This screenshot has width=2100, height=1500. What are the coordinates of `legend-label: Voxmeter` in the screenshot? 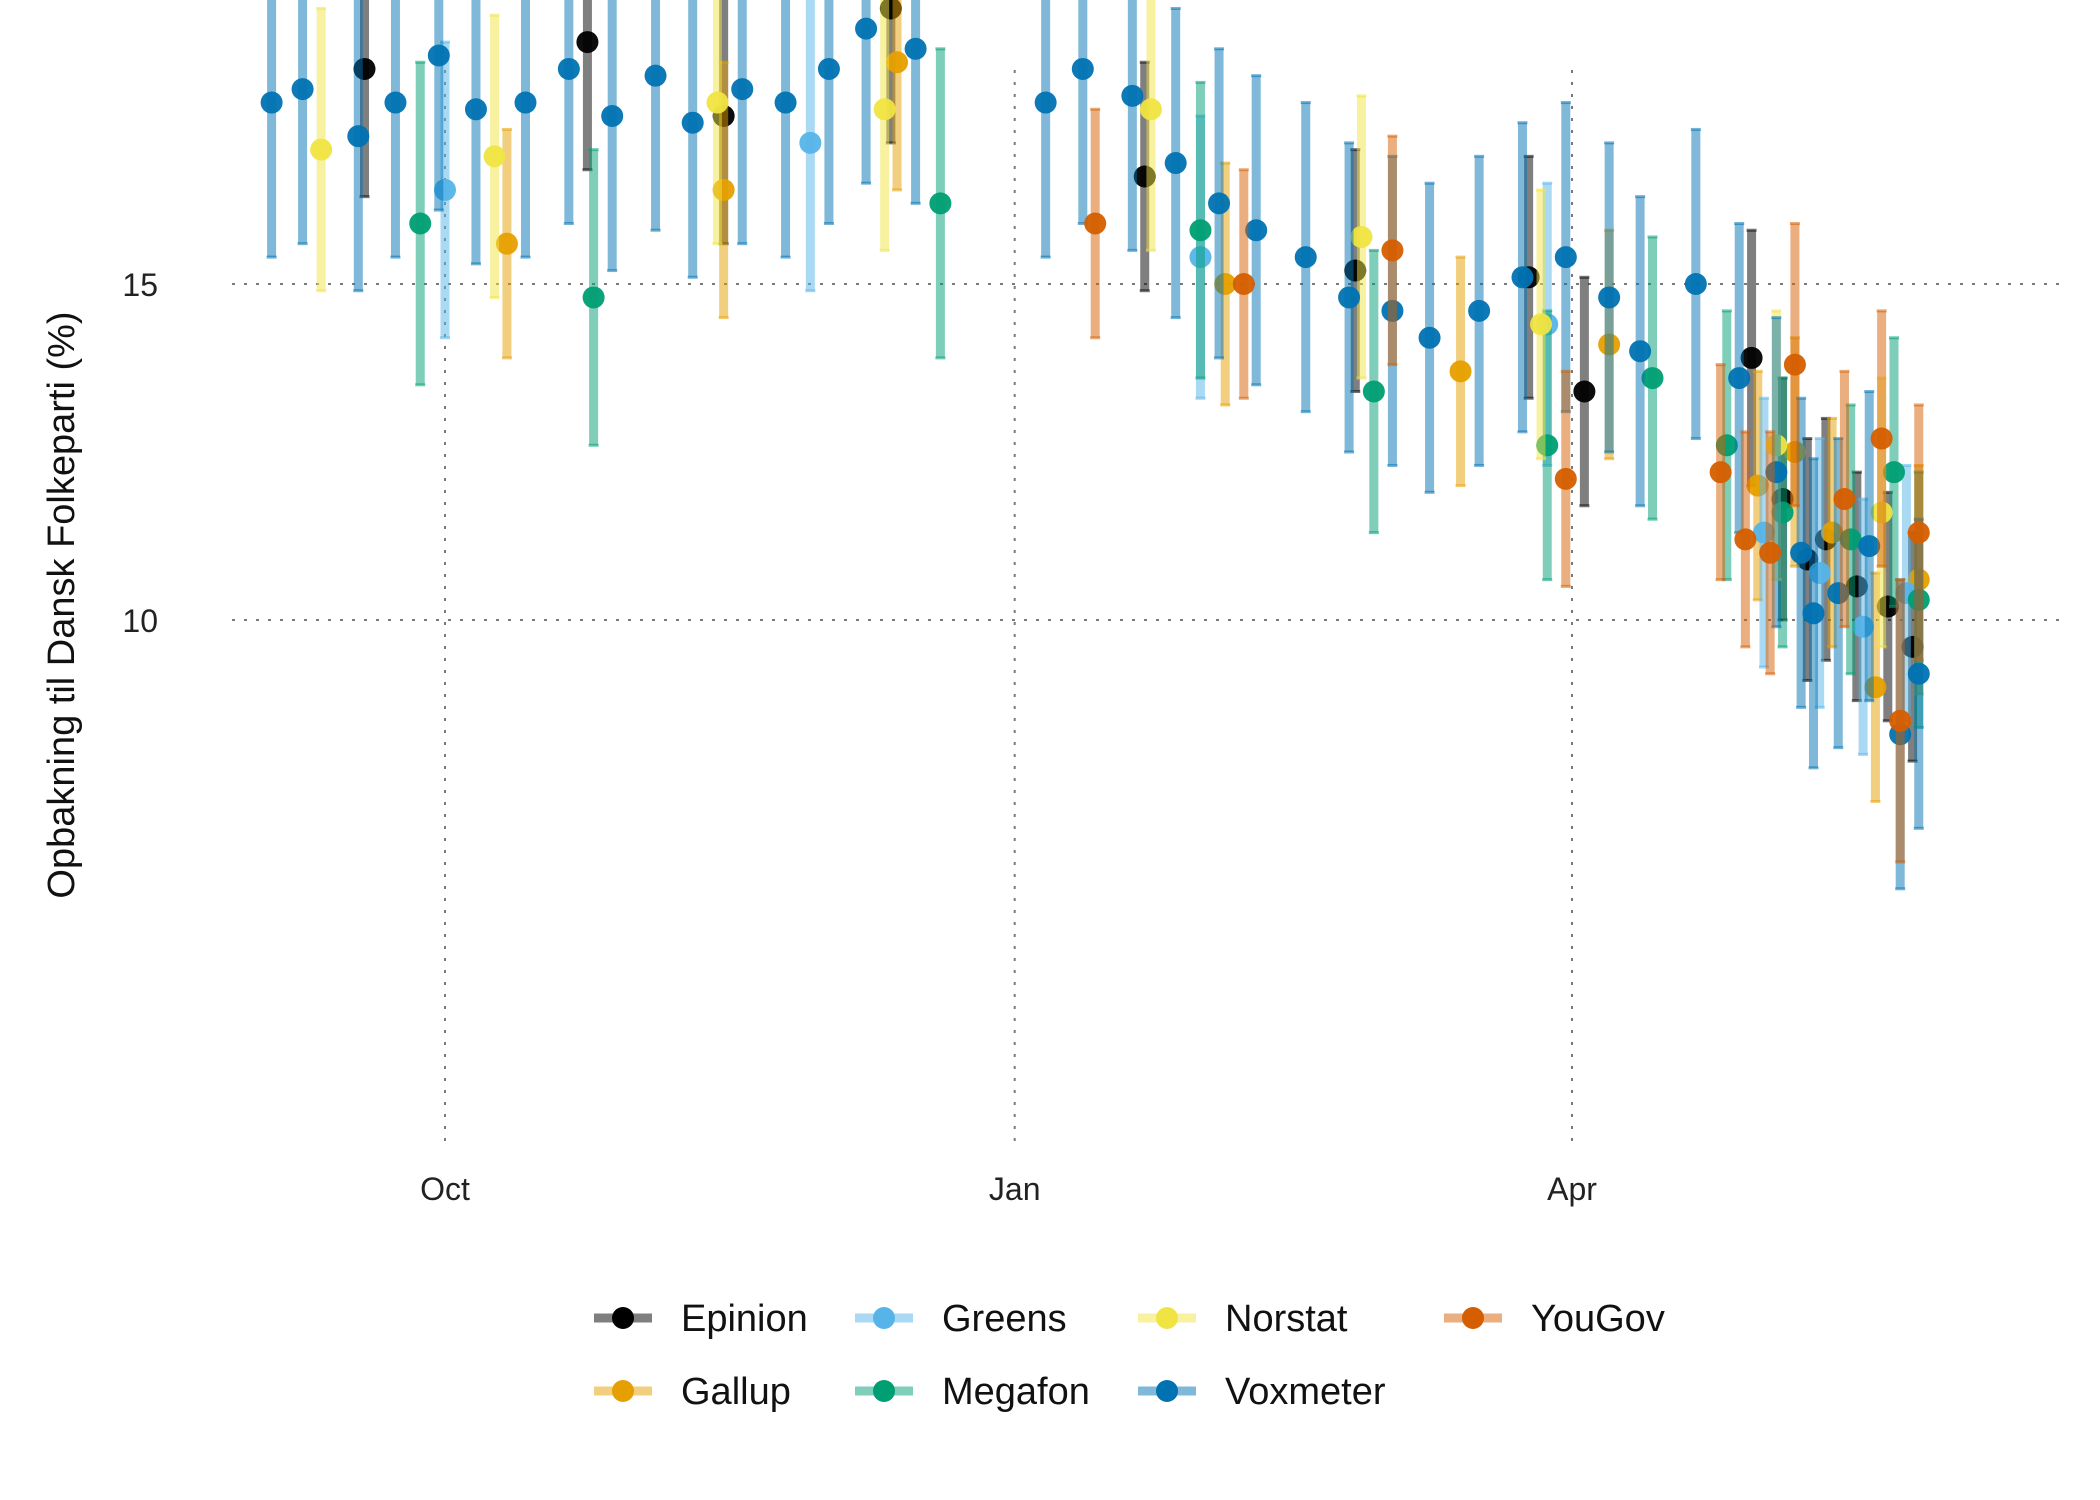 It's located at (1305, 1392).